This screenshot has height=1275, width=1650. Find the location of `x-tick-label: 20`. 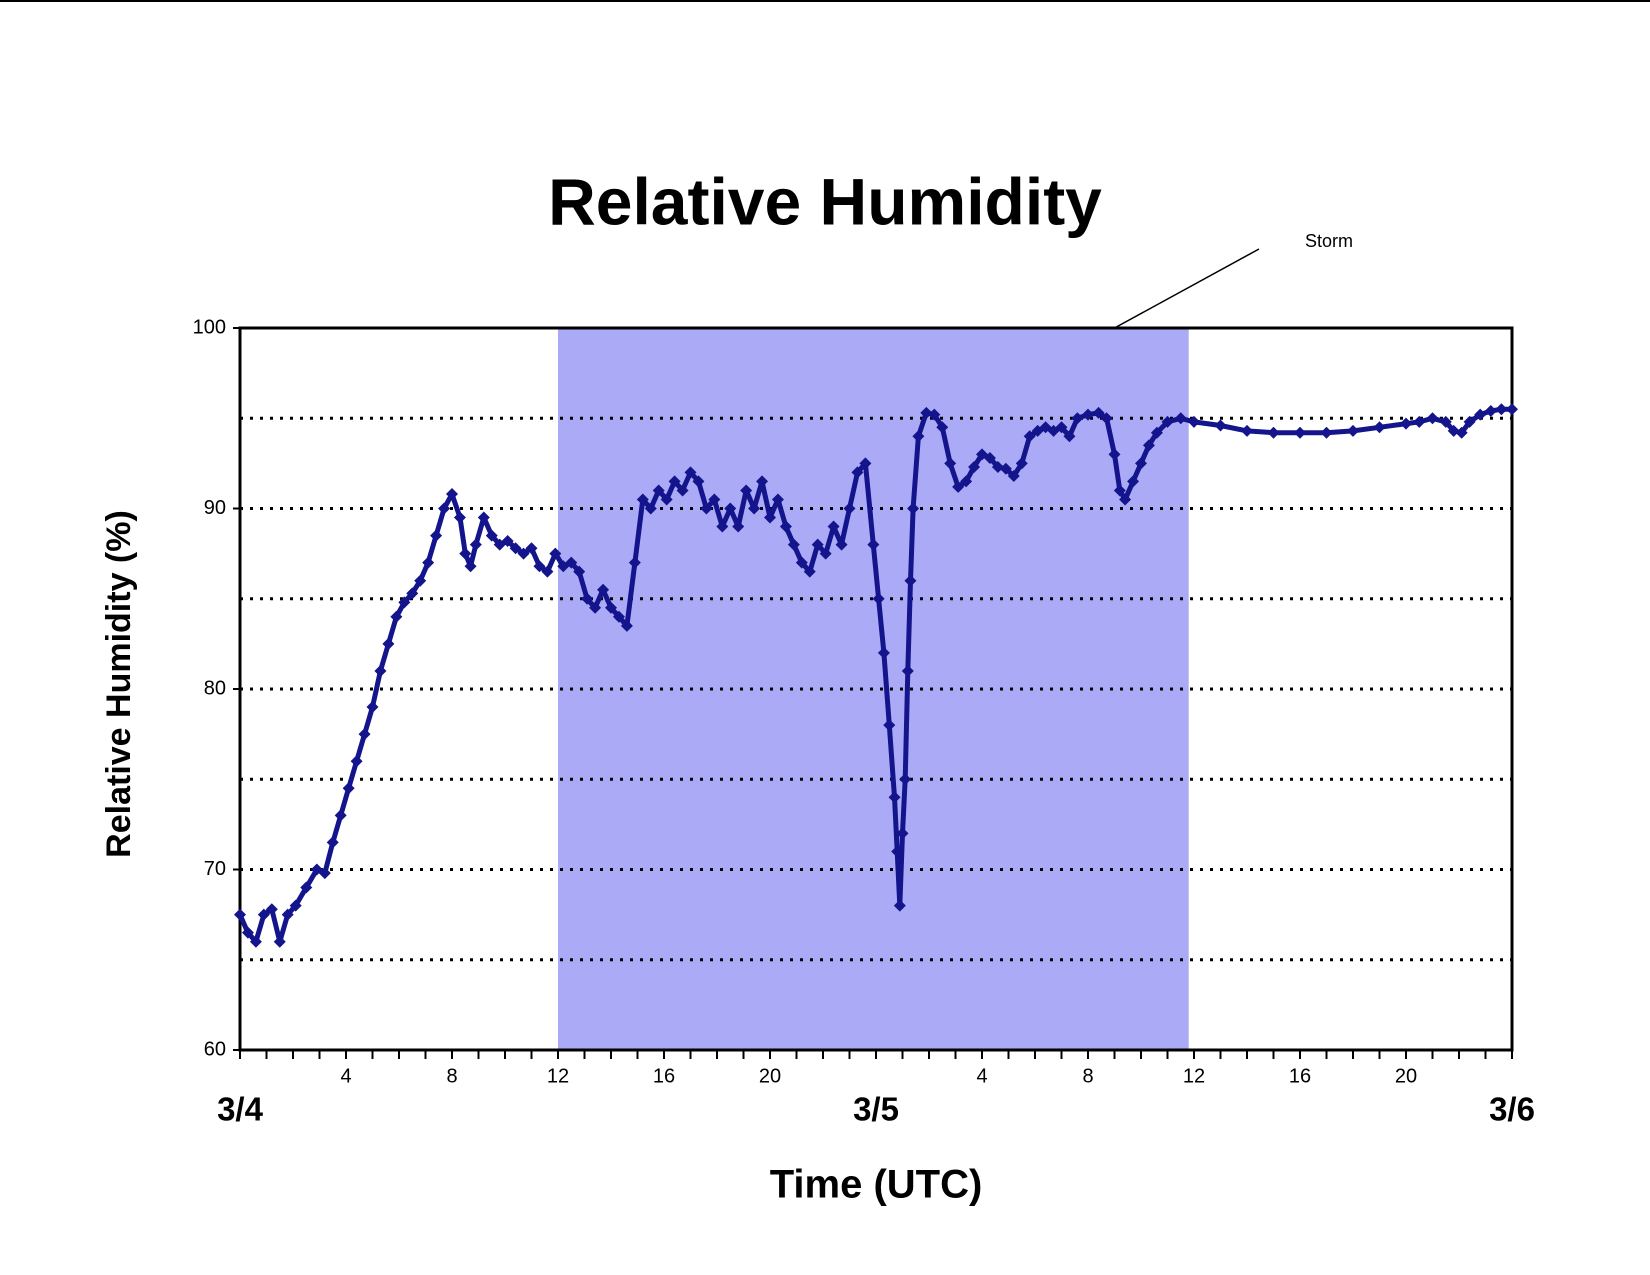

x-tick-label: 20 is located at coordinates (770, 1076).